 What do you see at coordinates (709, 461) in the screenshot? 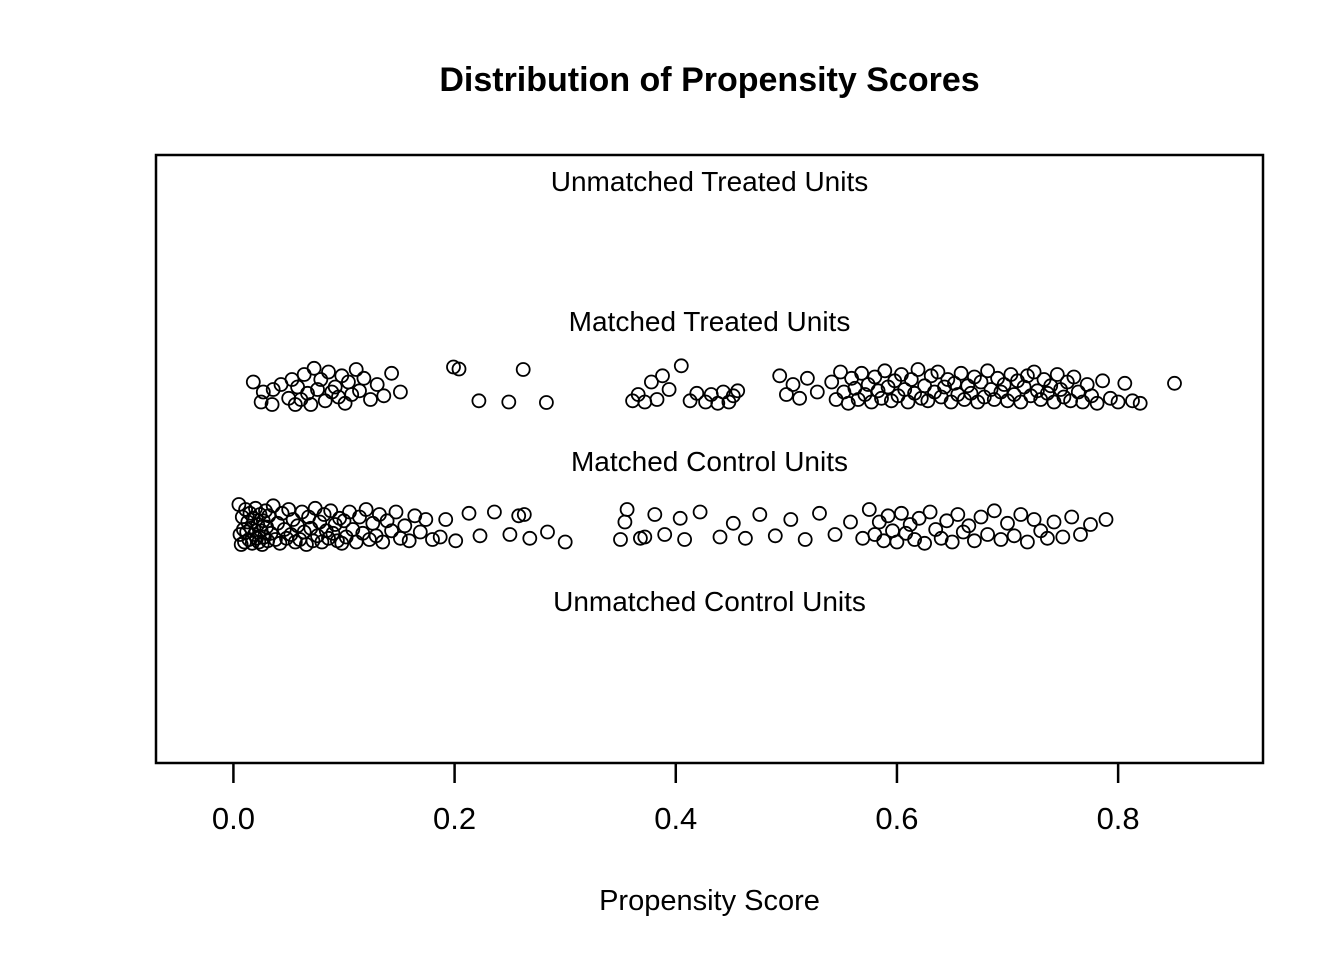
I see `group-label-matched-control: Matched Control Units` at bounding box center [709, 461].